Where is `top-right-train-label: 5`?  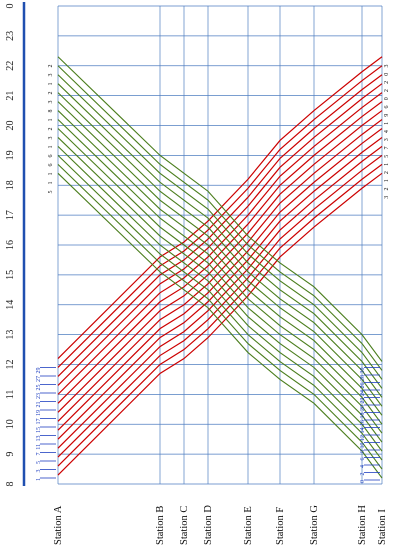 top-right-train-label: 5 is located at coordinates (387, 156).